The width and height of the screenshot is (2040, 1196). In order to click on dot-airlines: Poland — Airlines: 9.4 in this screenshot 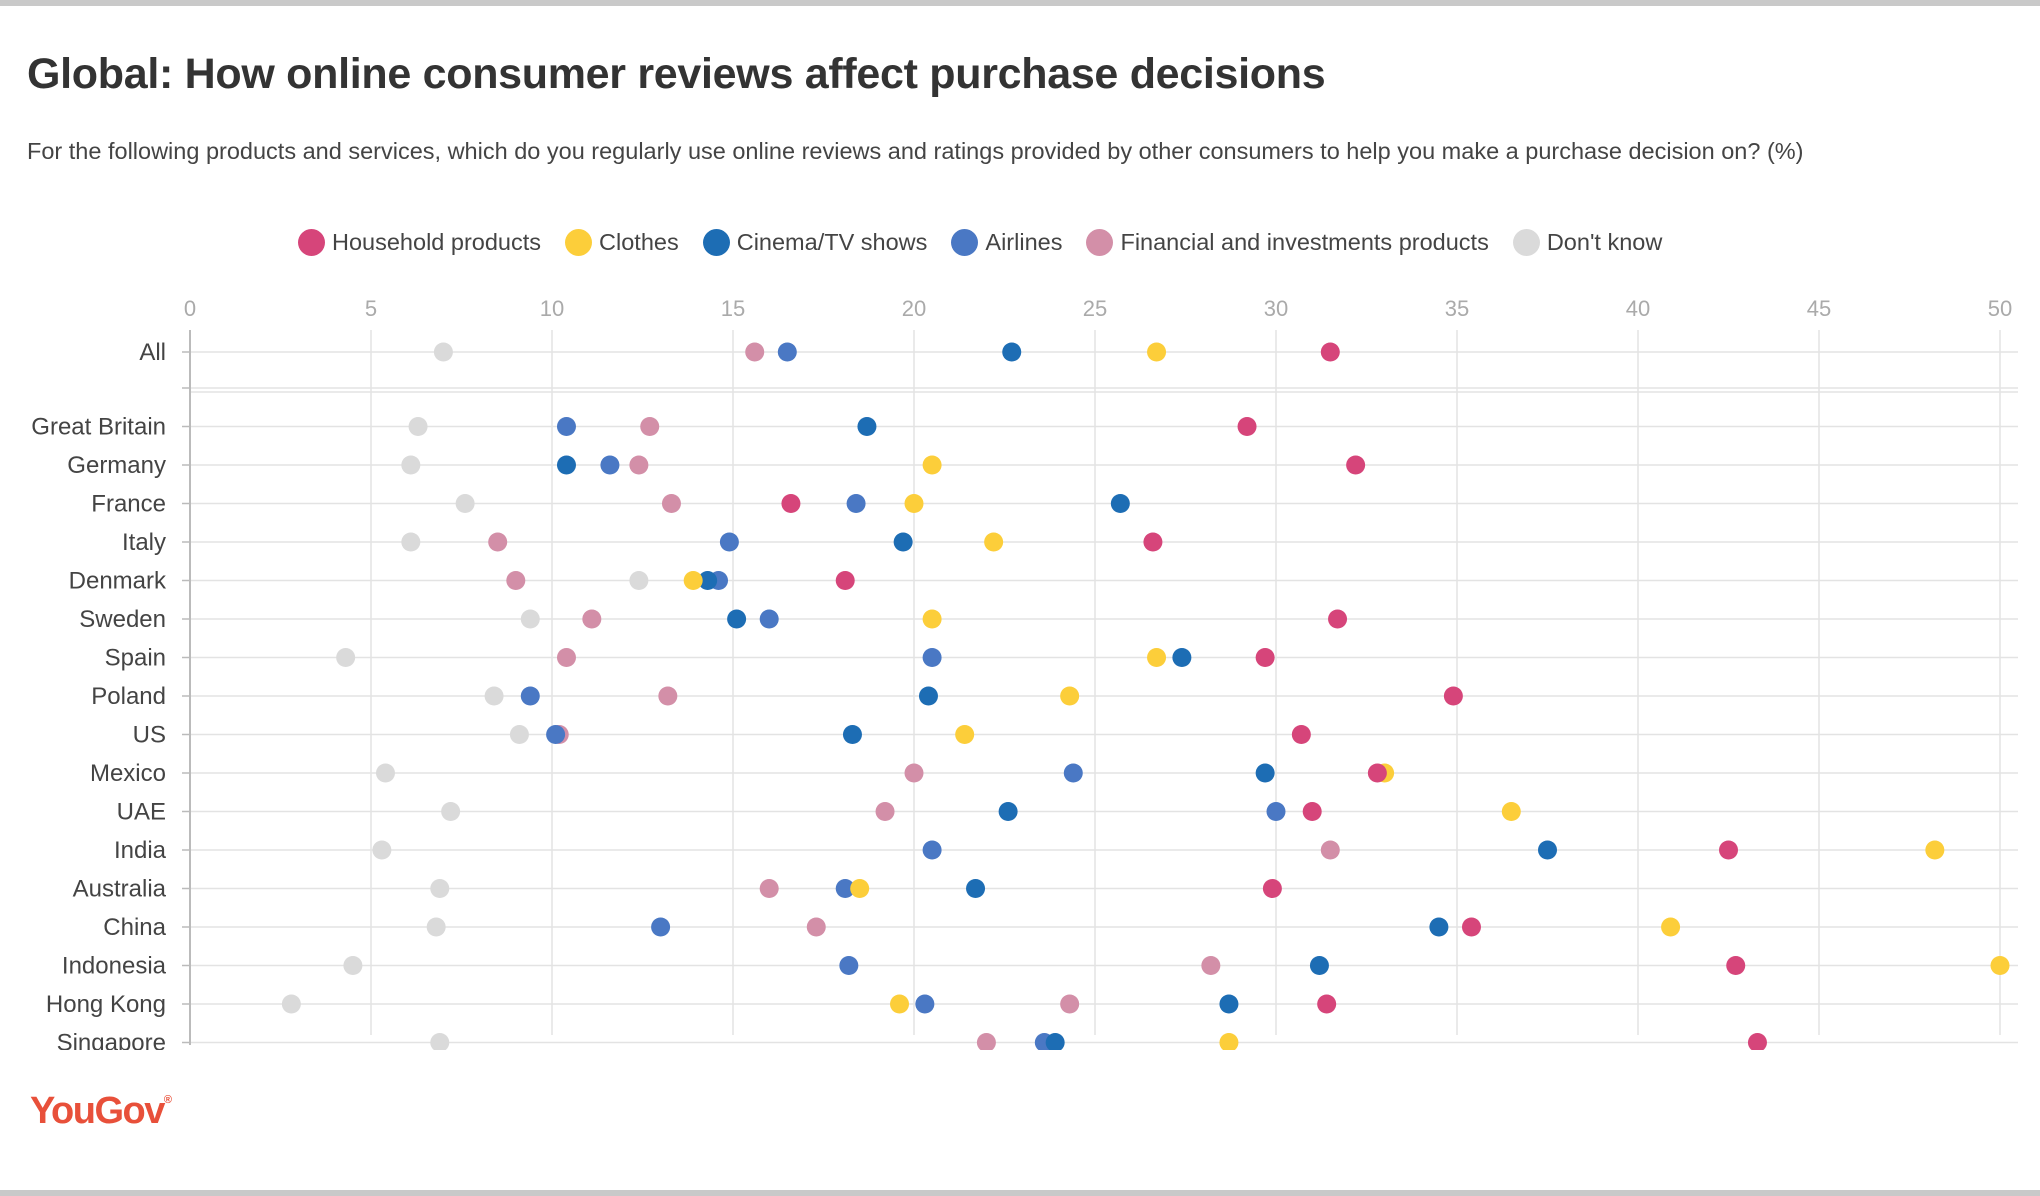, I will do `click(530, 696)`.